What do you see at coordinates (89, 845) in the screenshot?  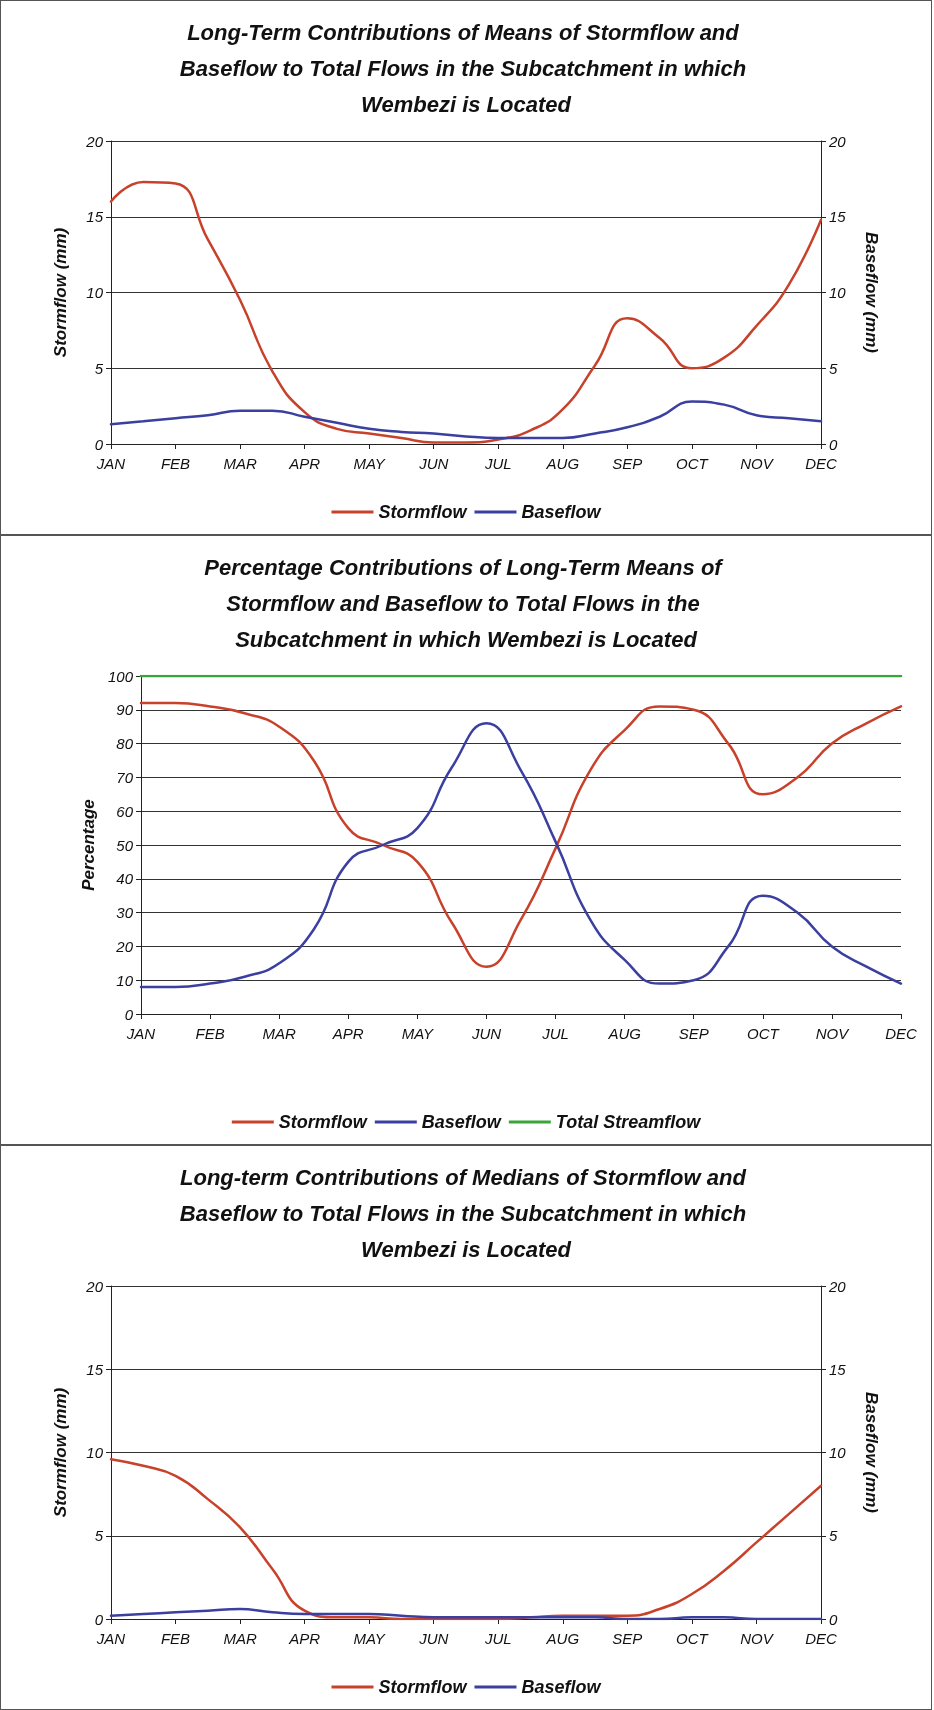 I see `y-axis-title: Percentage` at bounding box center [89, 845].